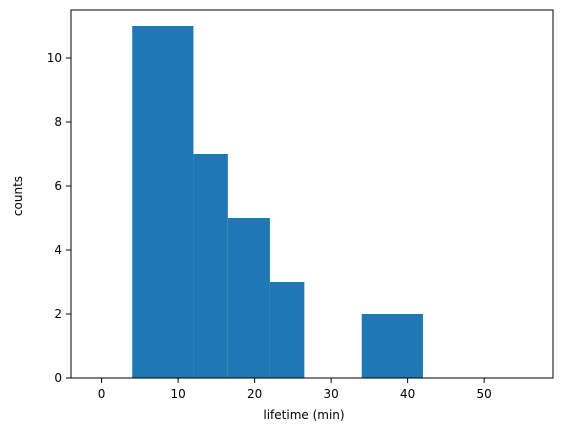 The image size is (563, 436). What do you see at coordinates (303, 415) in the screenshot?
I see `x-axis-label: lifetime (min)` at bounding box center [303, 415].